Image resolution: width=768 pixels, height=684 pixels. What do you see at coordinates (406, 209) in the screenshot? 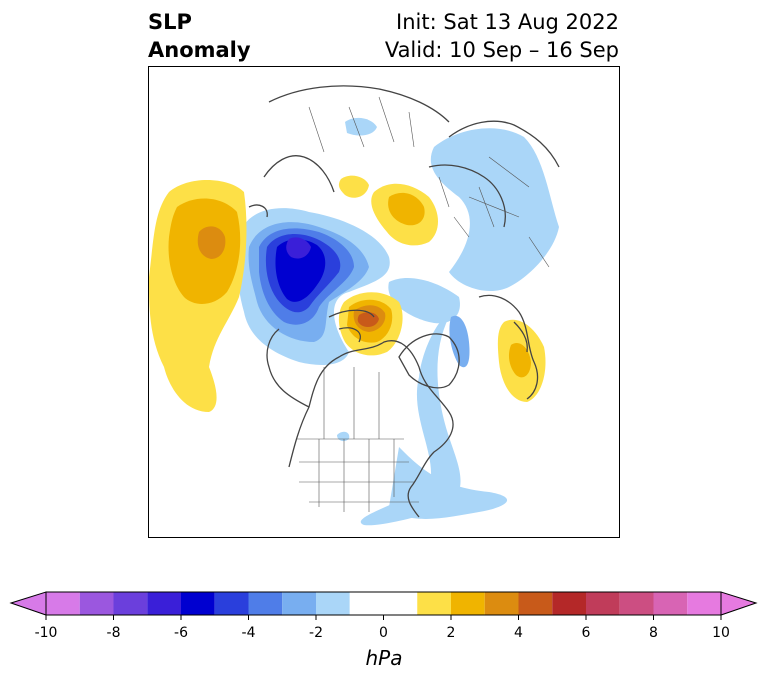
I see `pos-anomaly-kara-core` at bounding box center [406, 209].